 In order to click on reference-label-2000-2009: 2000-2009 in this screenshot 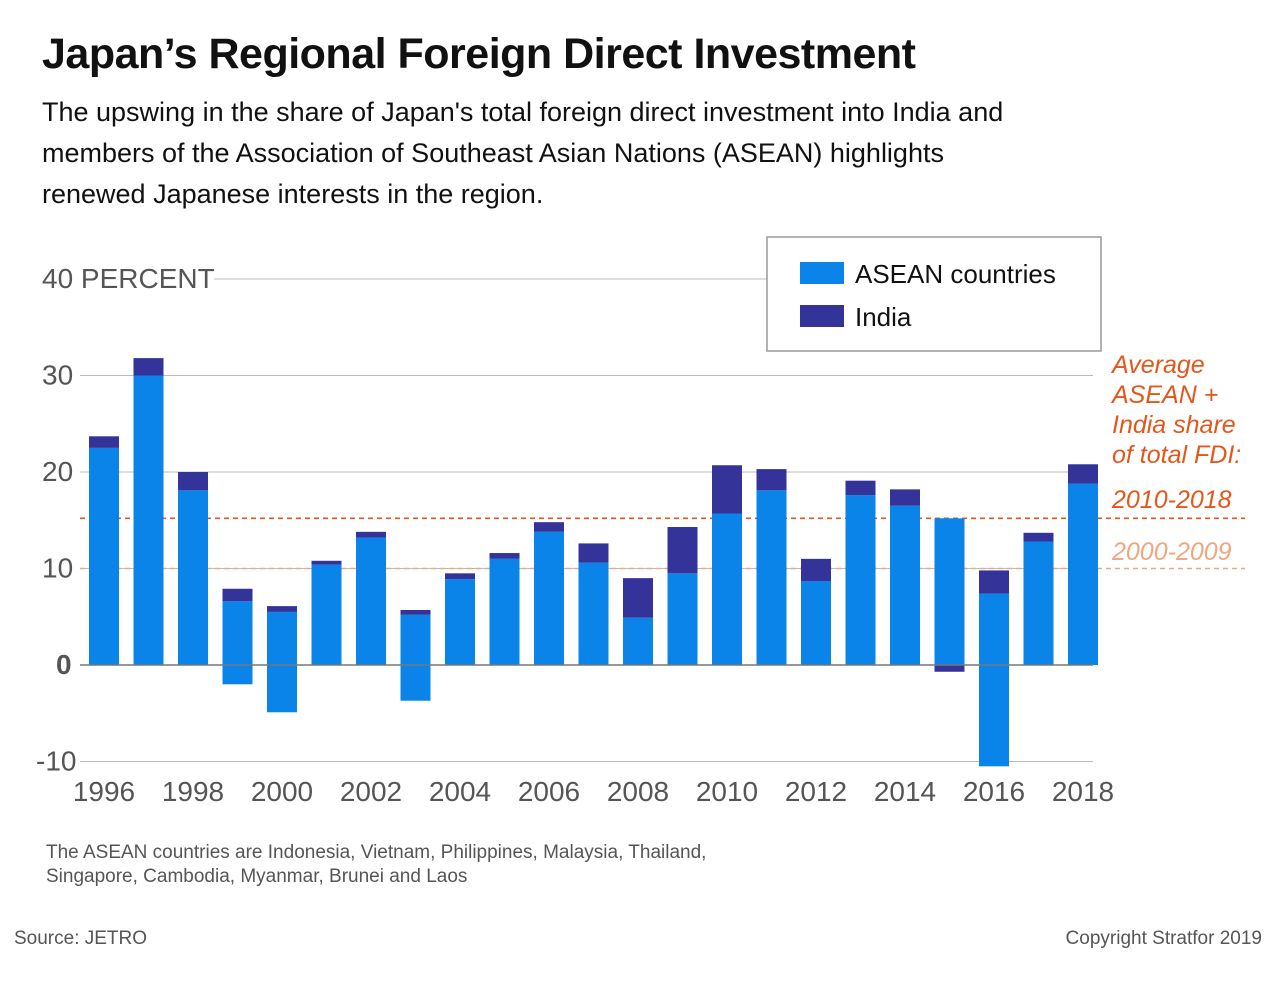, I will do `click(1171, 552)`.